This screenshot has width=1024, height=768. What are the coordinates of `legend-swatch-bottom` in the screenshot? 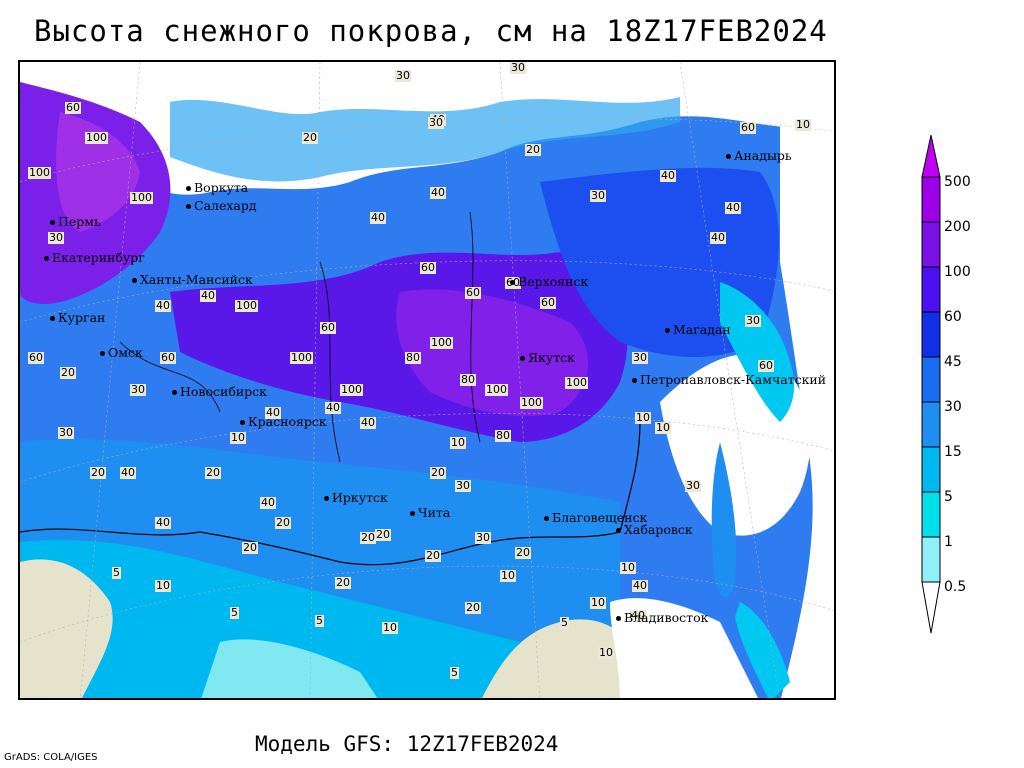 It's located at (931, 607).